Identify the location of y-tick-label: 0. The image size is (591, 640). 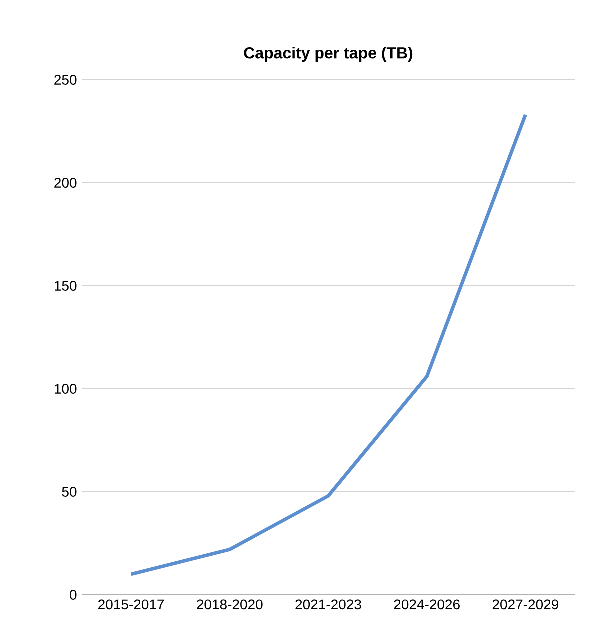
(73, 595).